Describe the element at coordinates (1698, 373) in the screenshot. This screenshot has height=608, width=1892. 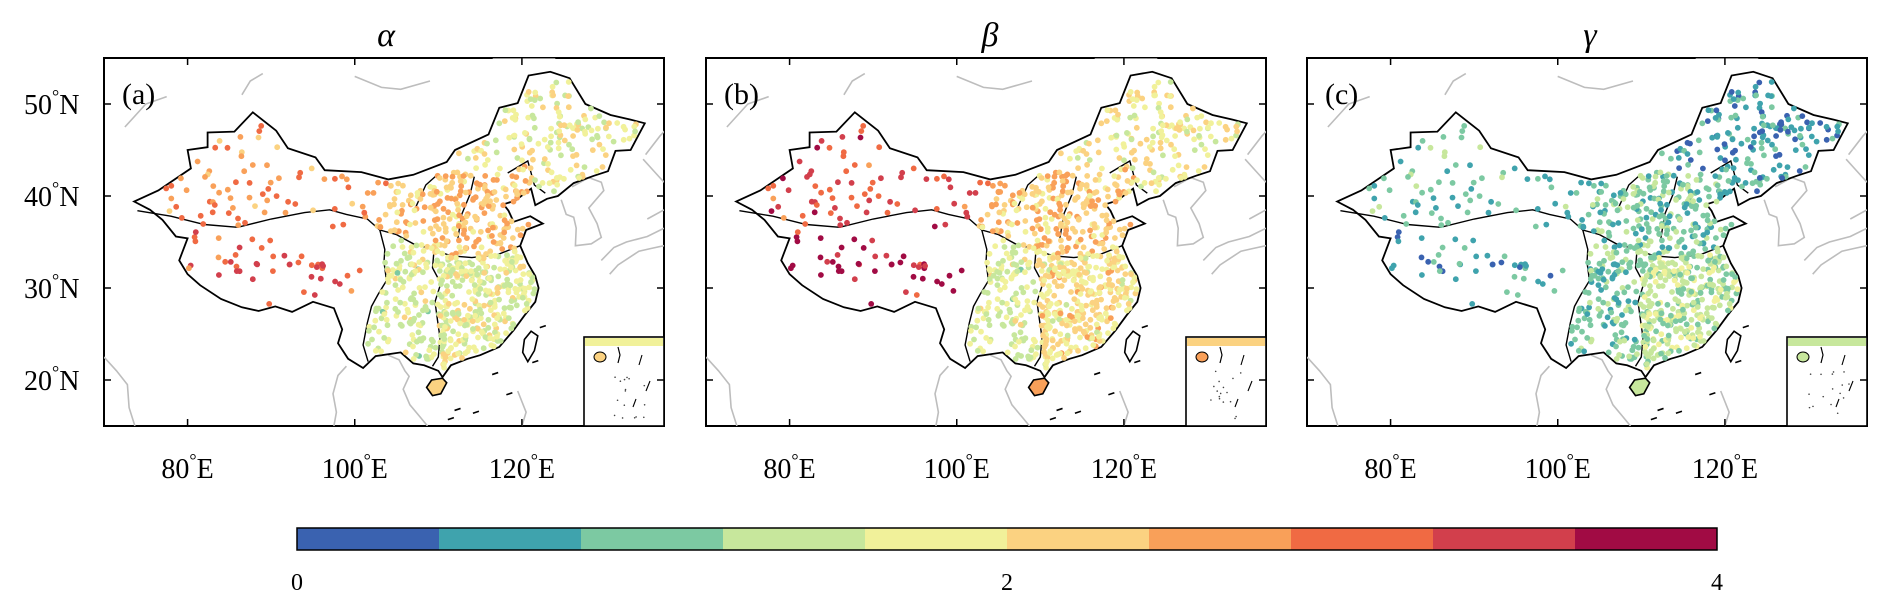
I see `island-mark` at that location.